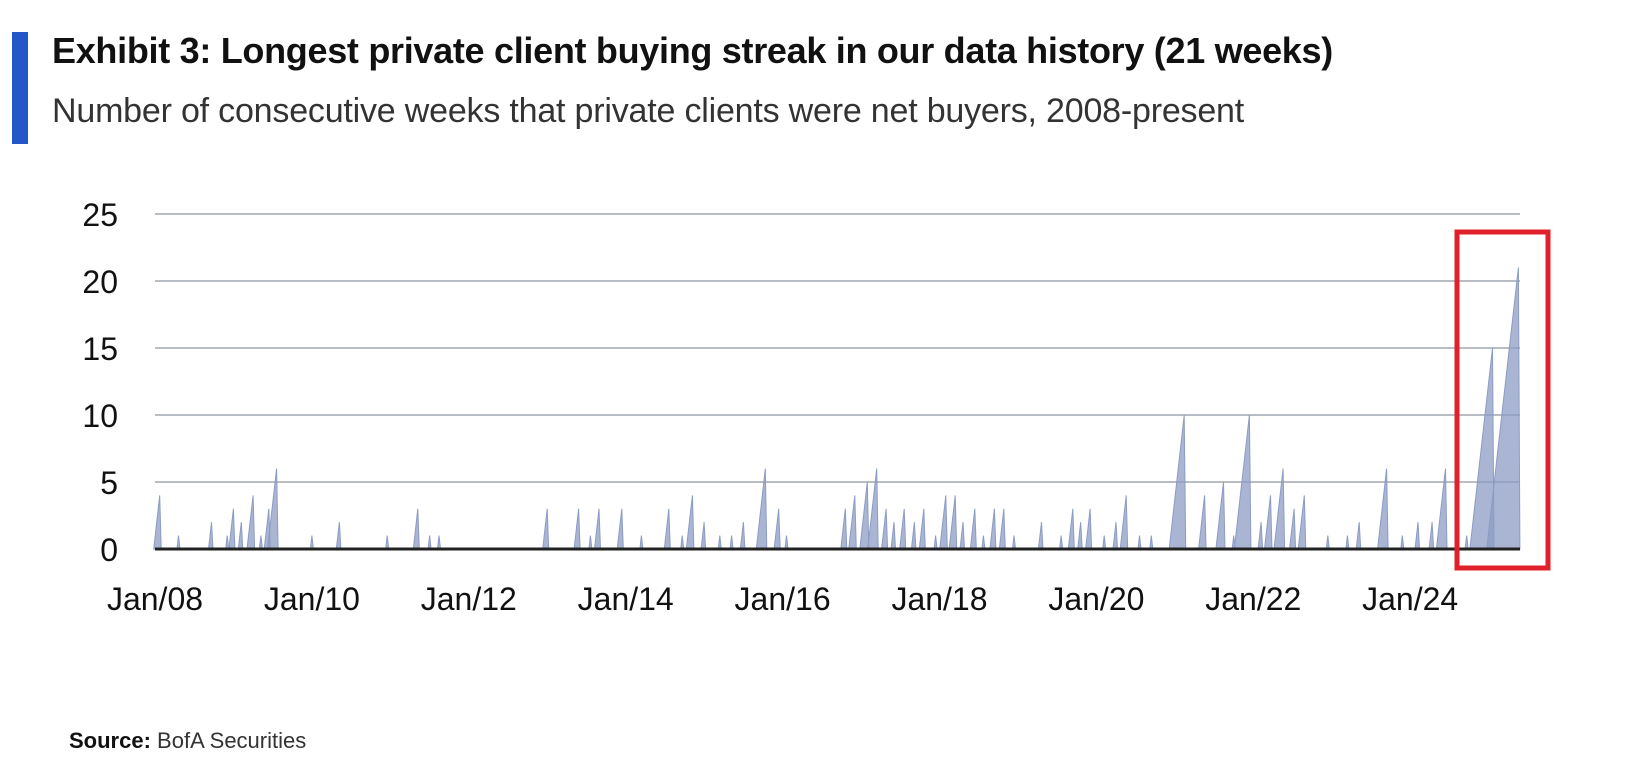  I want to click on source-note: Source: BofA Securities, so click(187, 741).